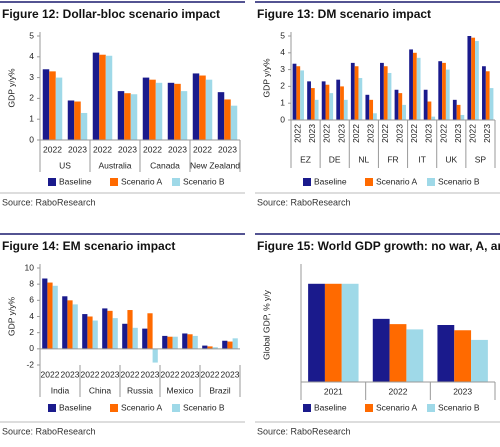  Describe the element at coordinates (363, 159) in the screenshot. I see `group-label: NL` at that location.